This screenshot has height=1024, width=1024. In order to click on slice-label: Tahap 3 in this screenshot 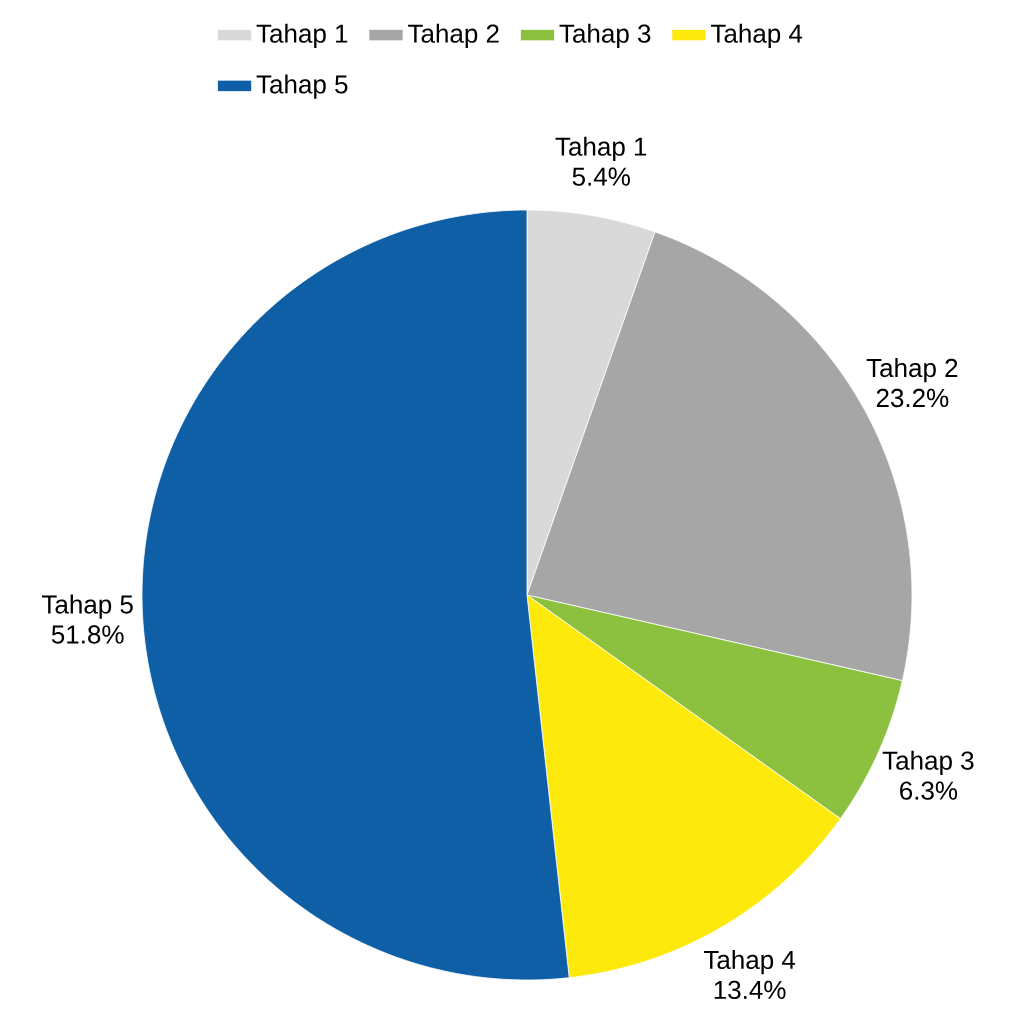, I will do `click(928, 762)`.